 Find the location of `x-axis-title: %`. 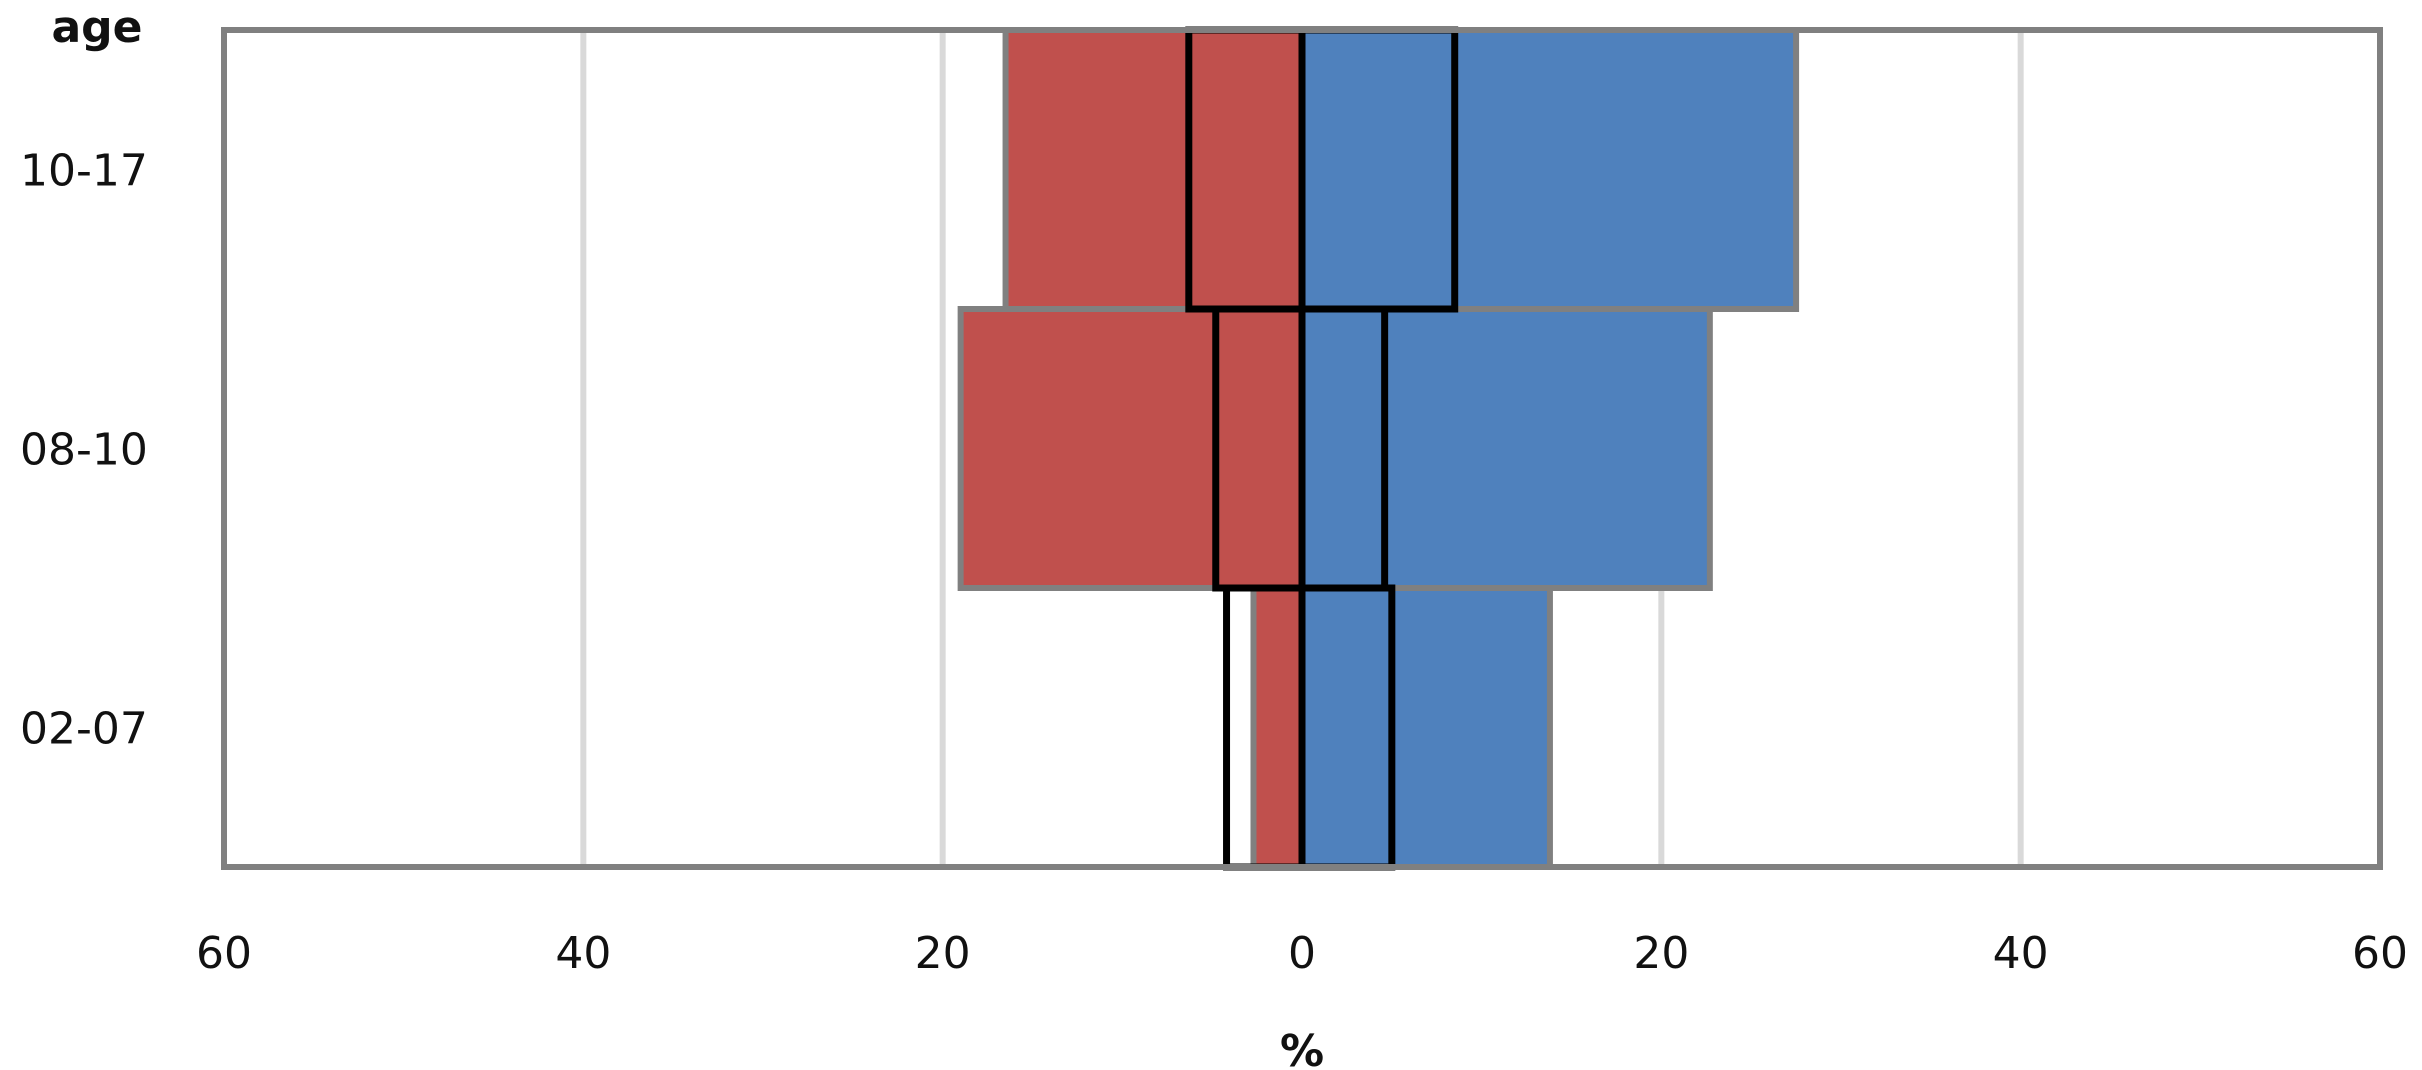

x-axis-title: % is located at coordinates (1302, 1048).